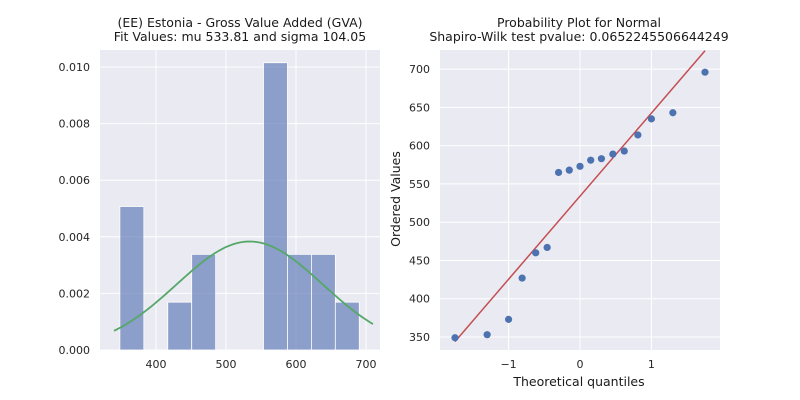  I want to click on x-tick-label: −1, so click(508, 364).